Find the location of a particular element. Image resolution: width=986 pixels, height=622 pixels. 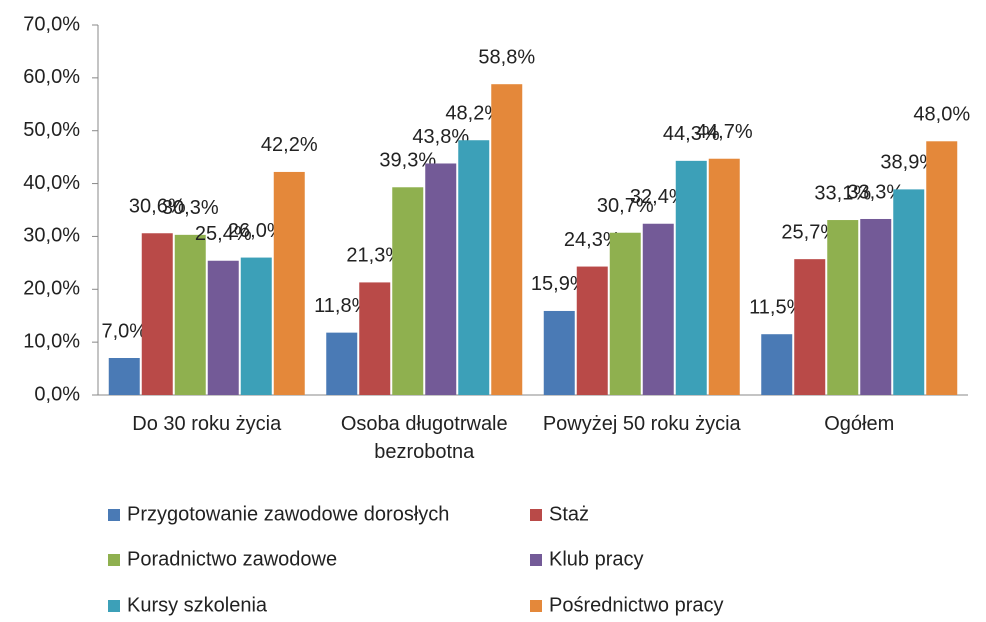

legend-label: Kursy szkolenia is located at coordinates (197, 605).